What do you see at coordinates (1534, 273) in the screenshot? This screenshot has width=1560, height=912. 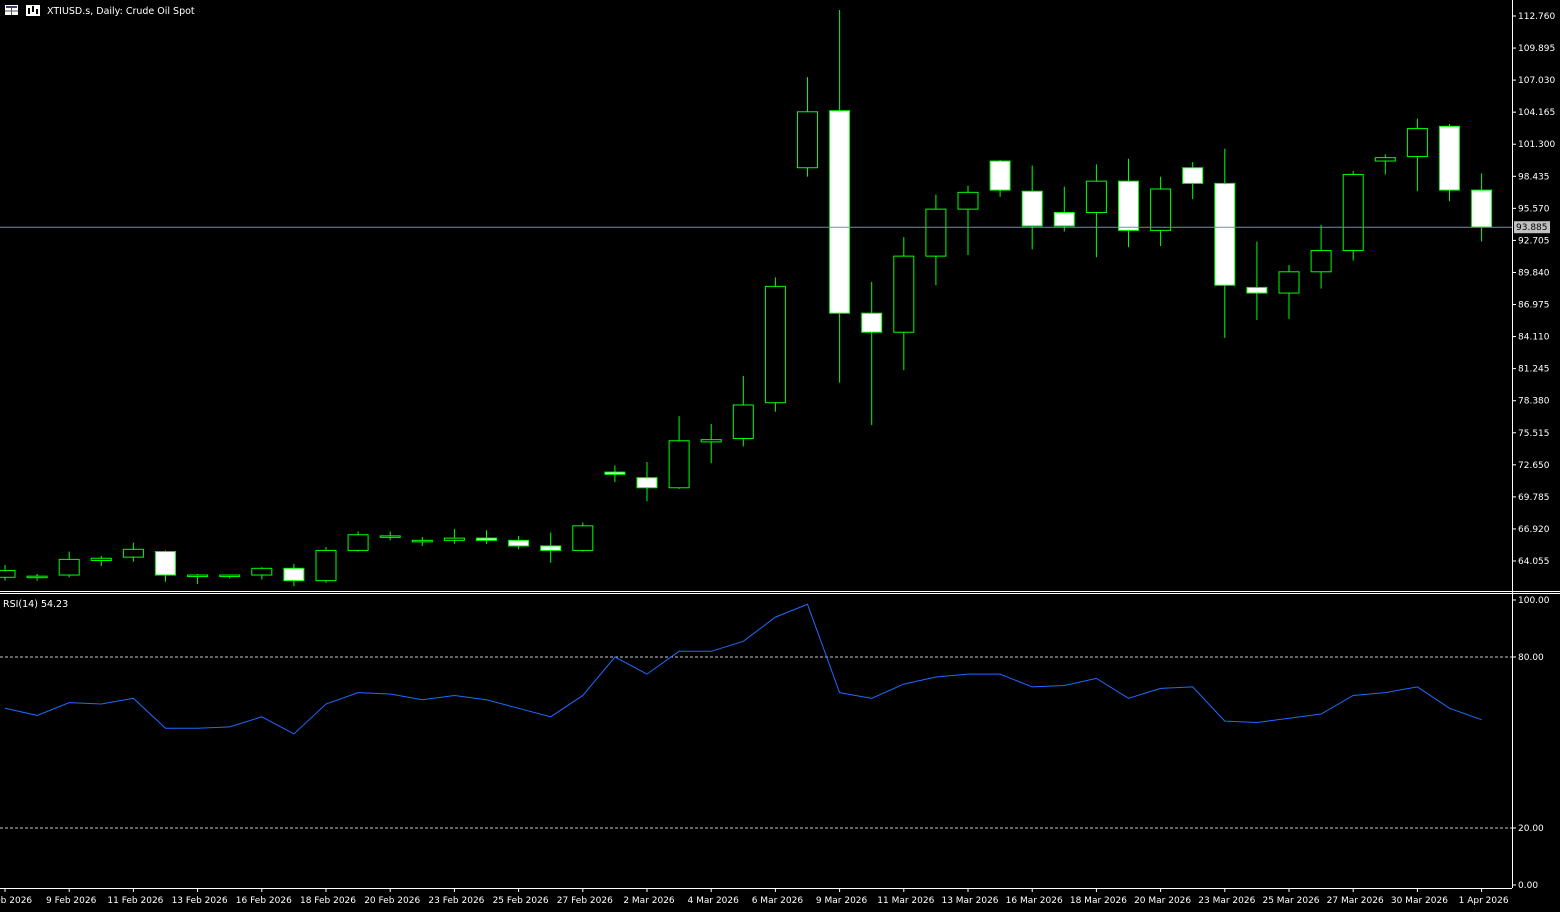 I see `price-tick-label: 89.840` at bounding box center [1534, 273].